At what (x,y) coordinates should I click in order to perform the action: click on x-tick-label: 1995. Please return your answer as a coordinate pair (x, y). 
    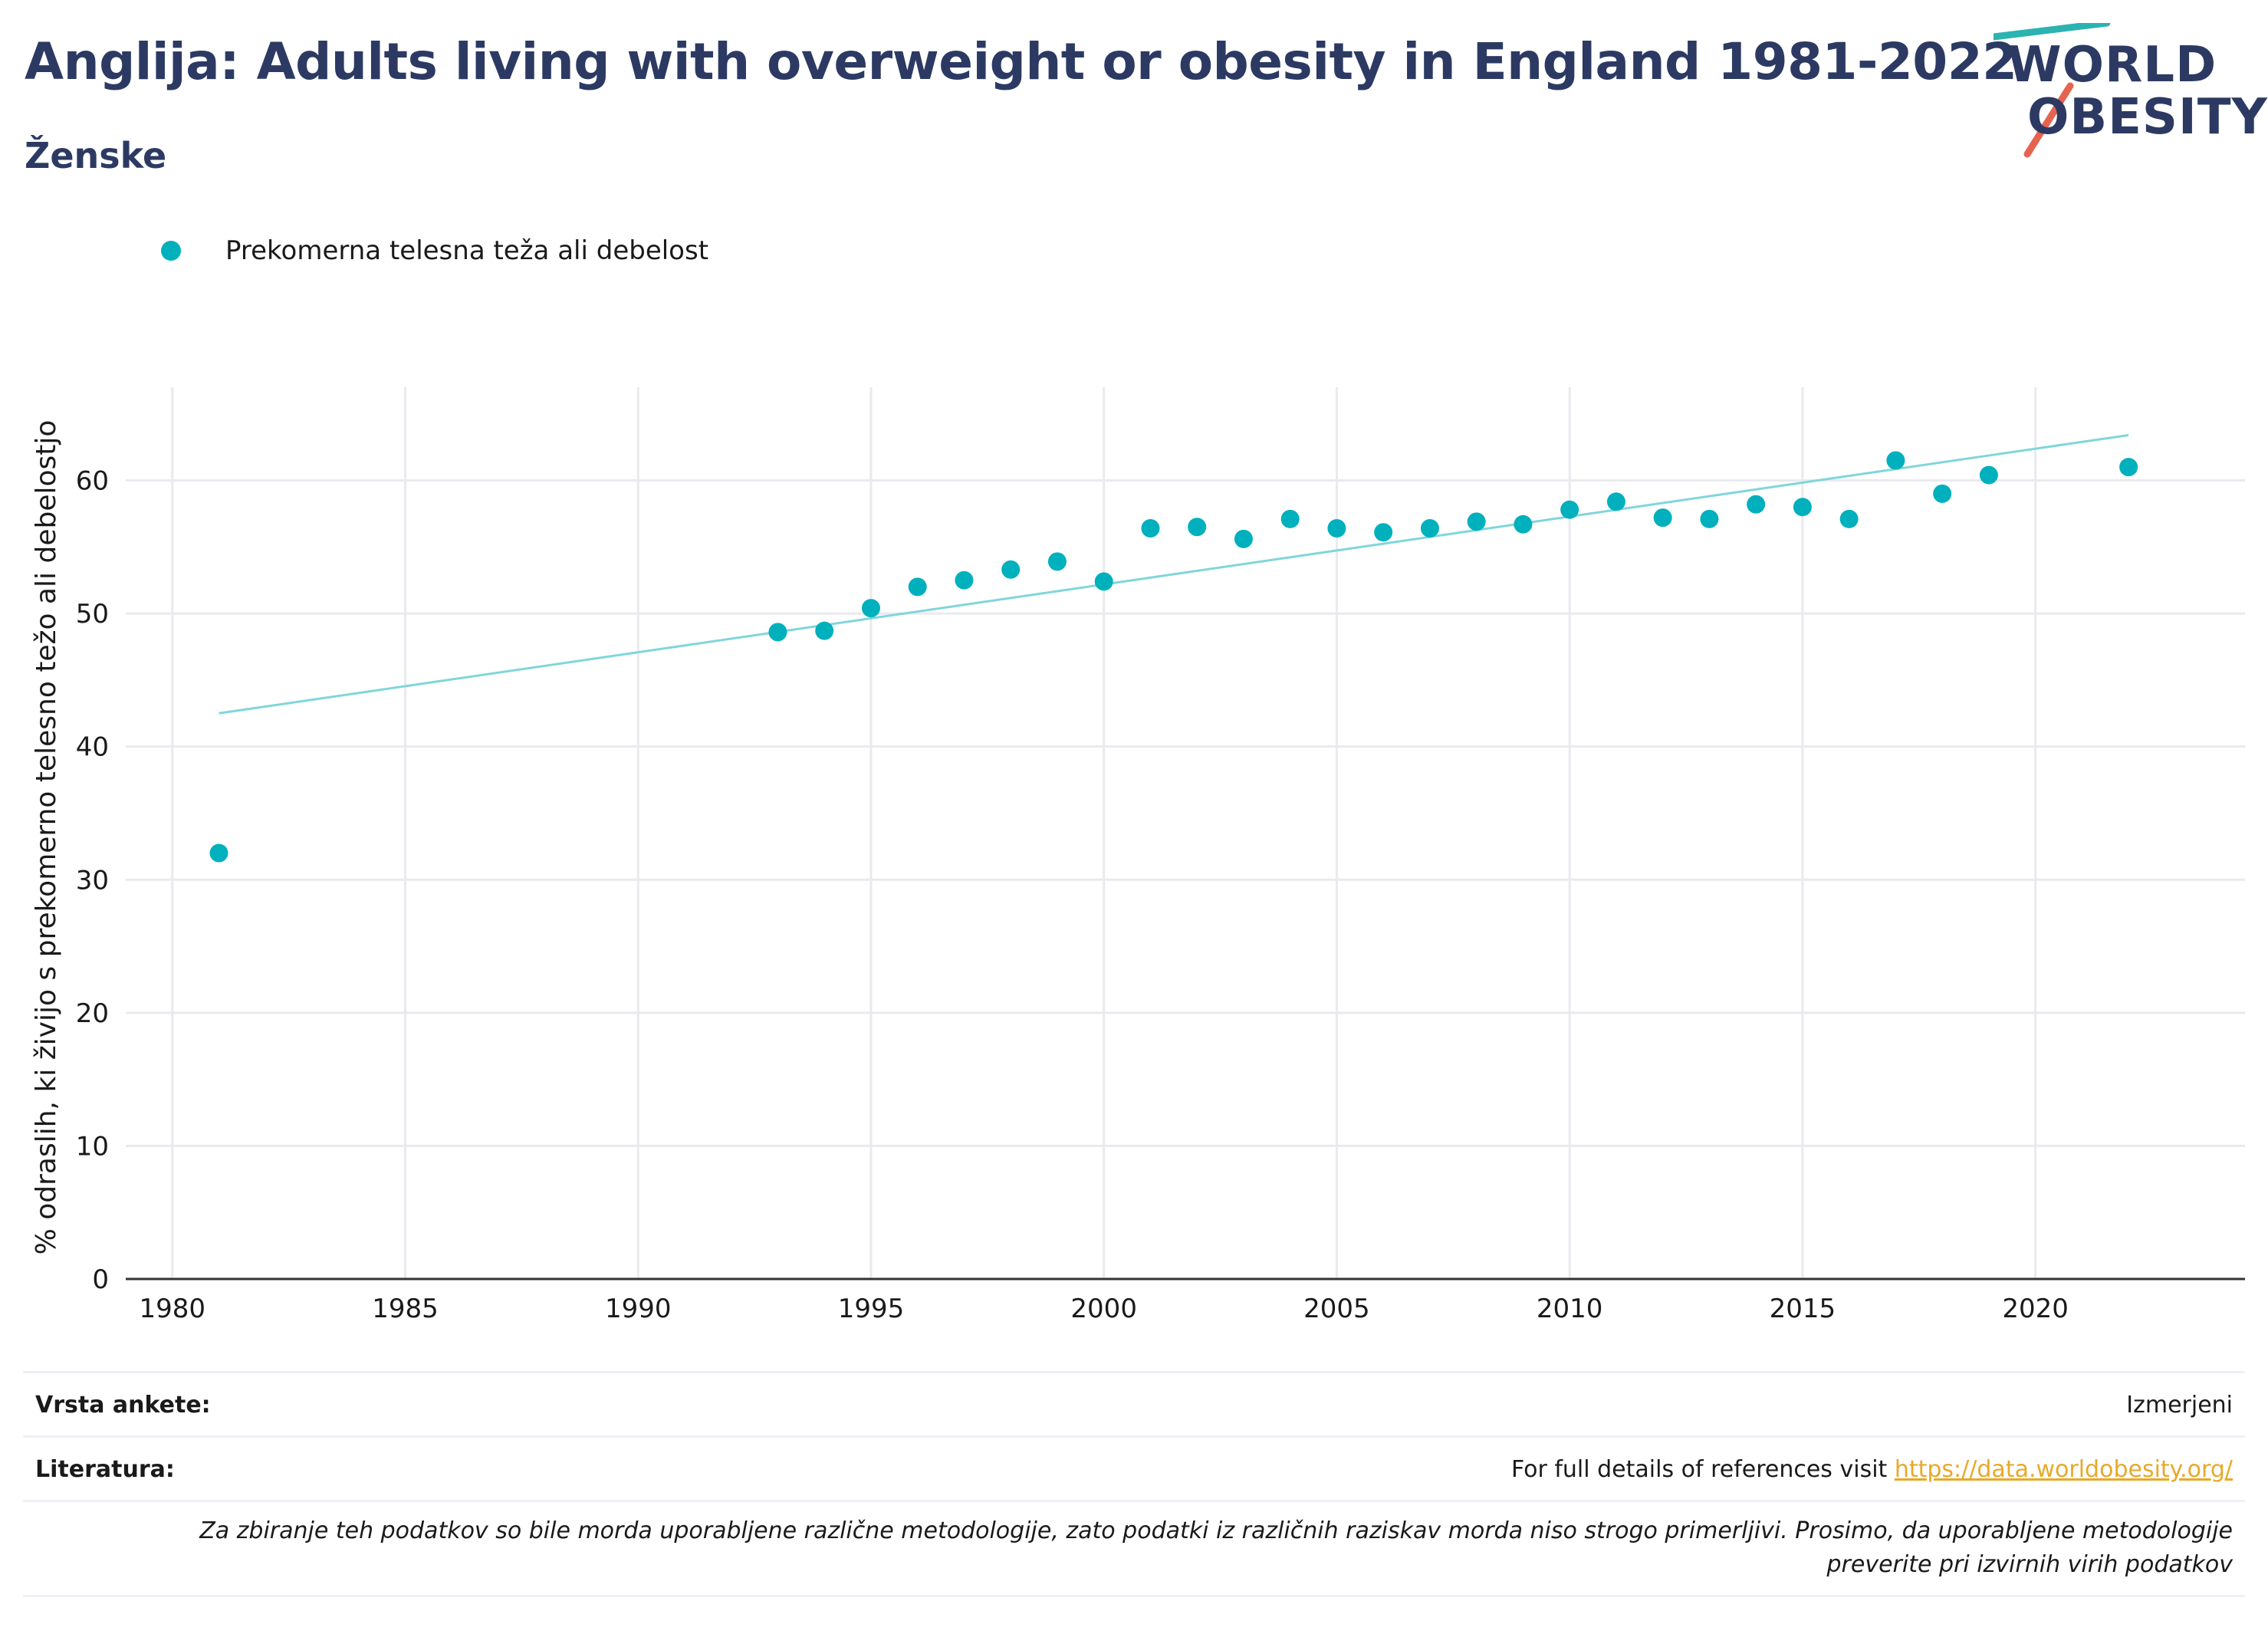
    Looking at the image, I should click on (871, 1309).